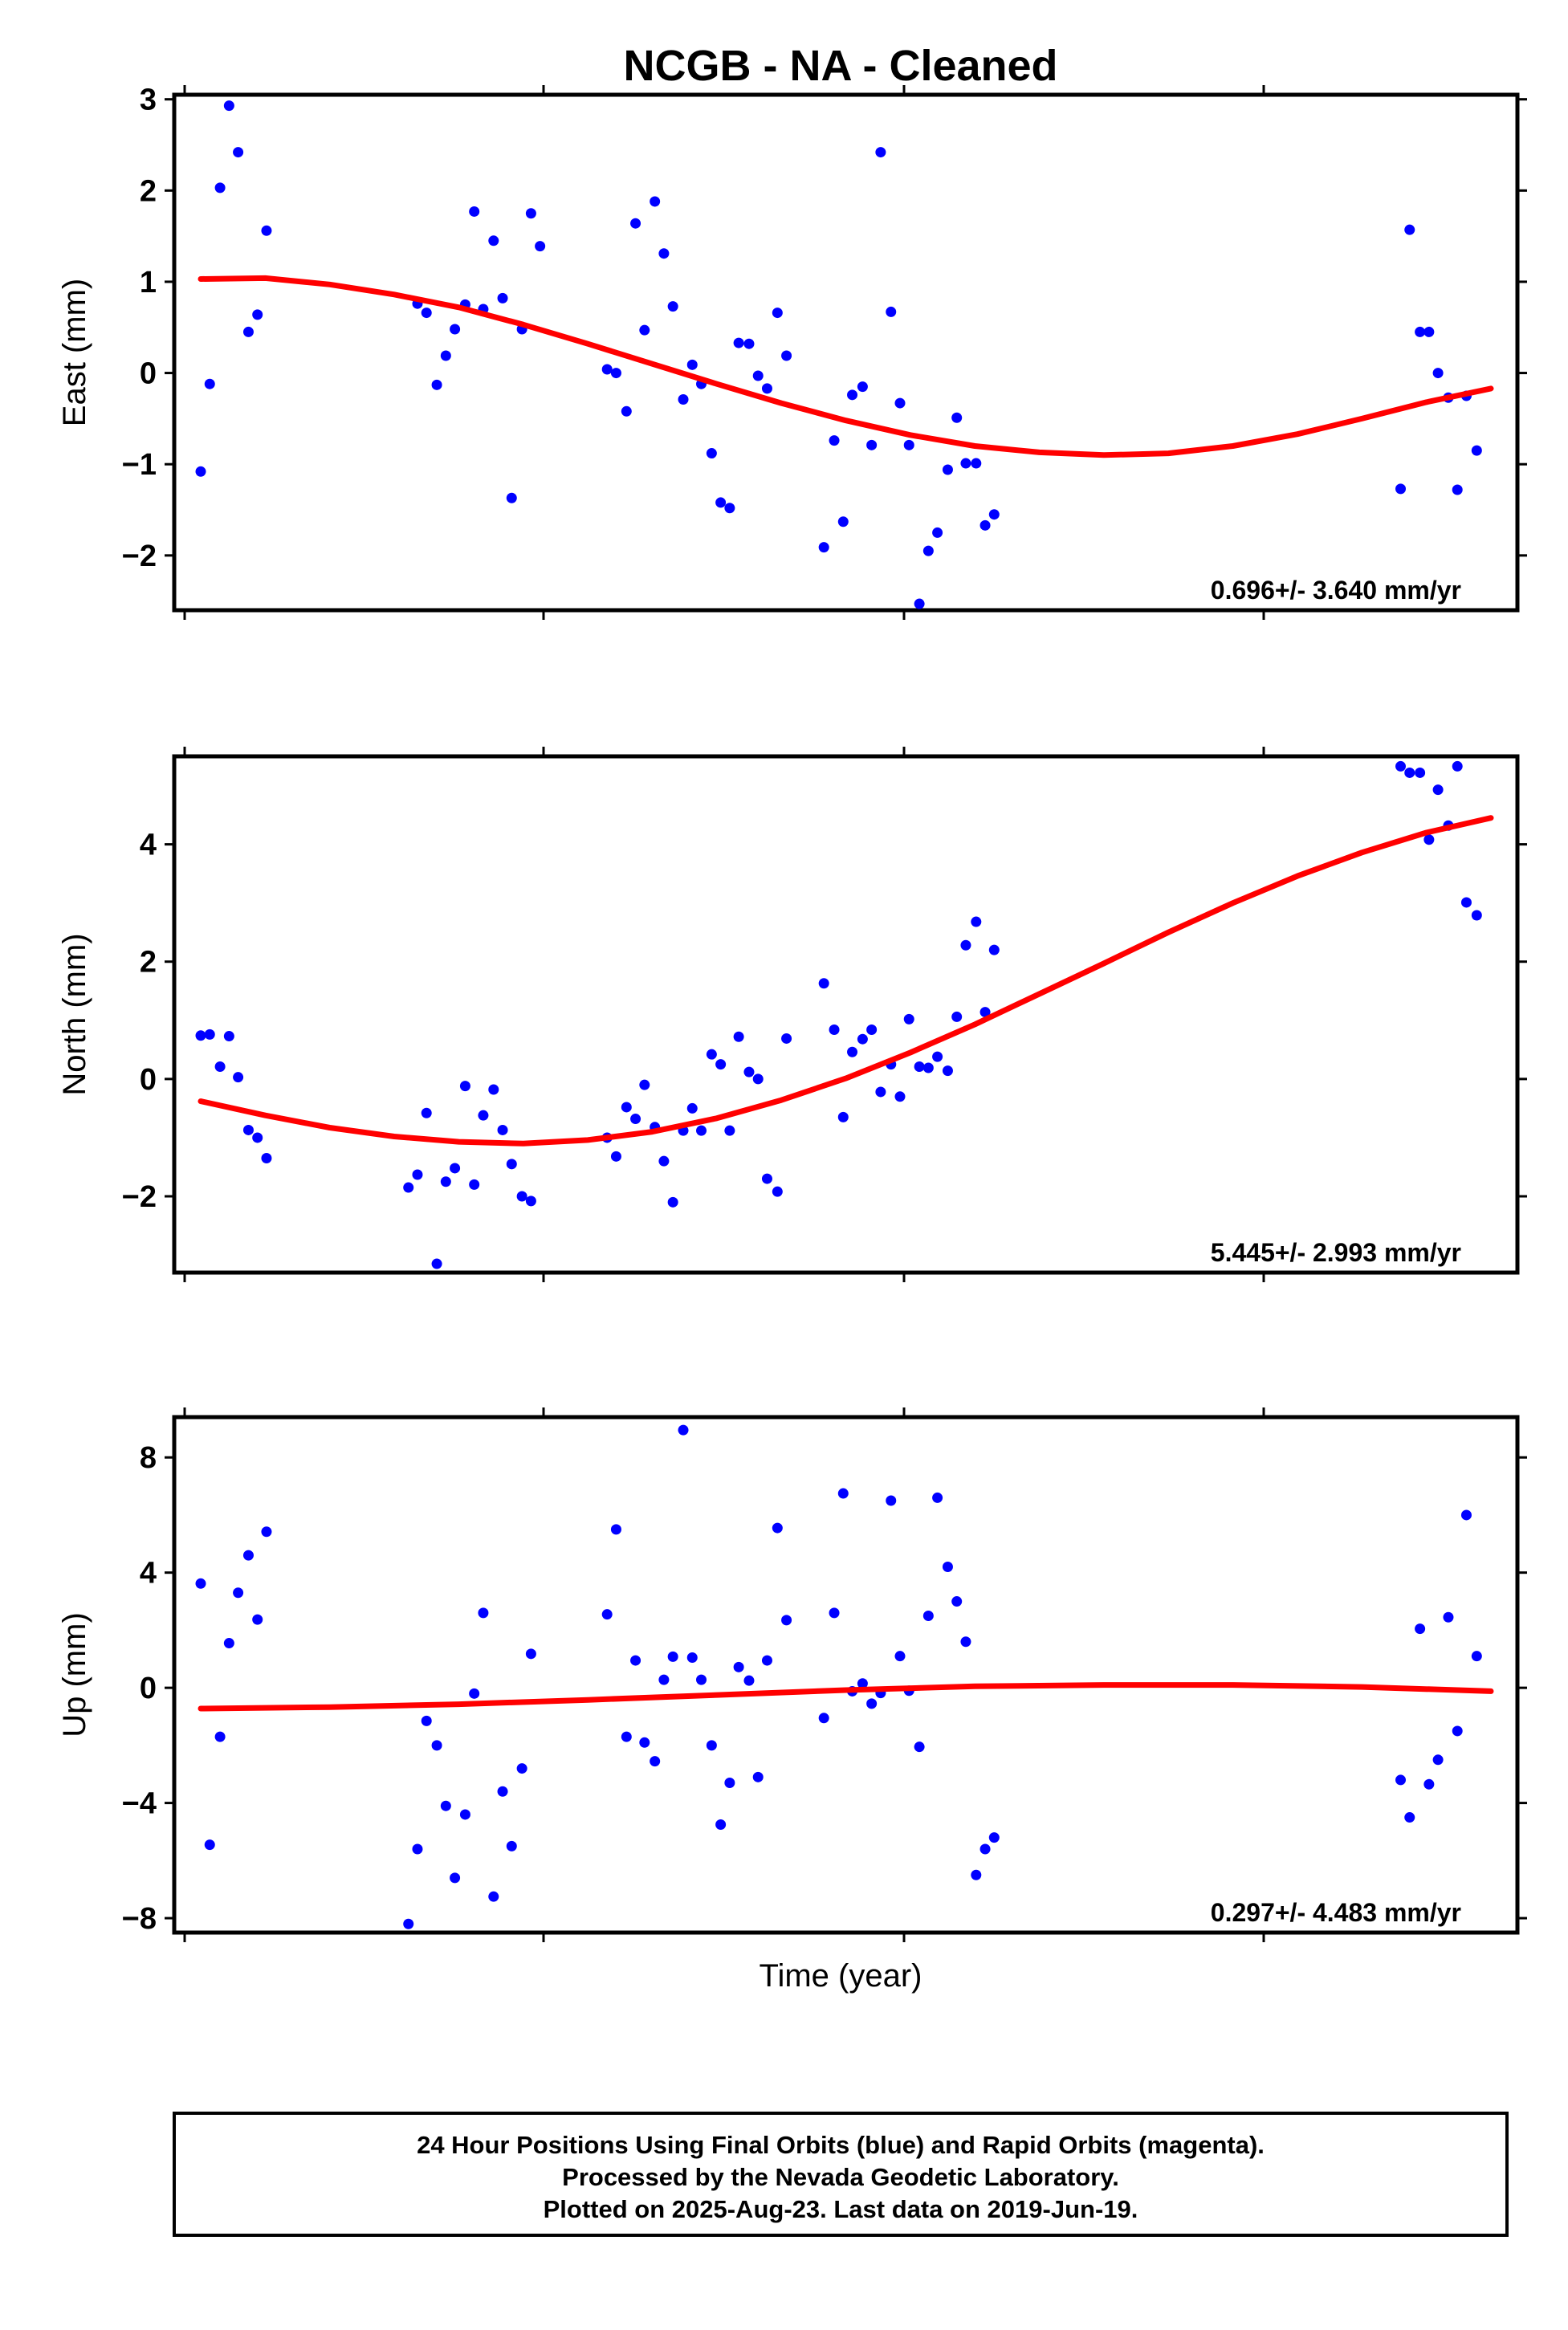 The image size is (1568, 2330). I want to click on rate-label: 0.297+/- 4.483 mm/yr, so click(1336, 1912).